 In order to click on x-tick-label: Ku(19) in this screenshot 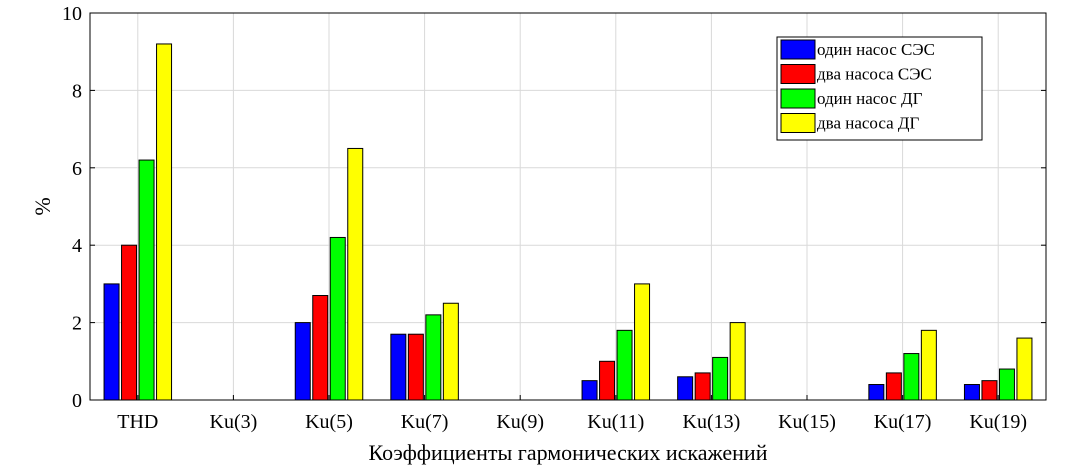, I will do `click(998, 422)`.